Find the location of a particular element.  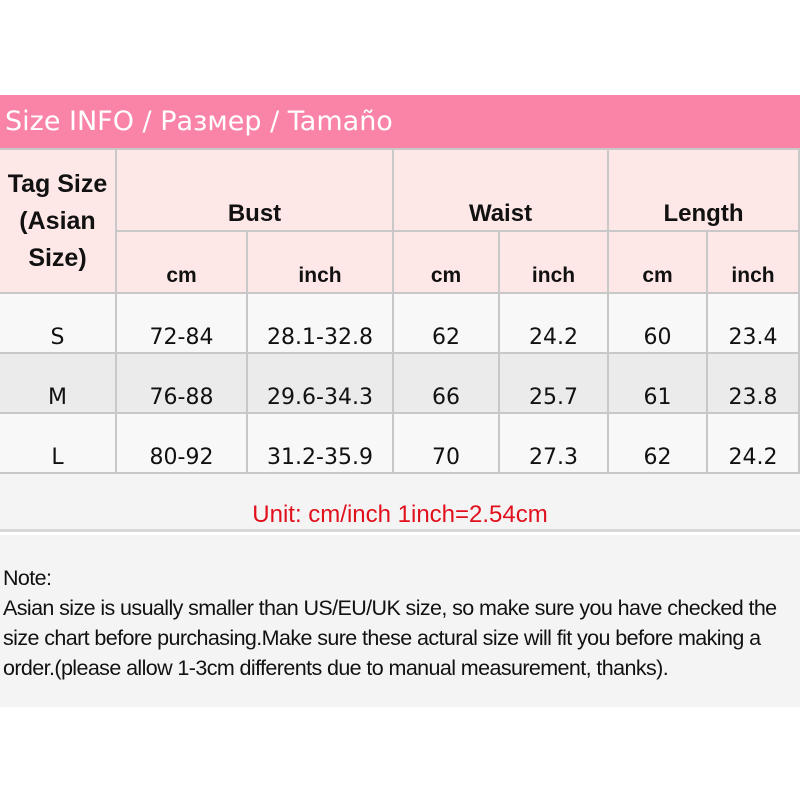

value-cell: 31.2-35.9 is located at coordinates (320, 443).